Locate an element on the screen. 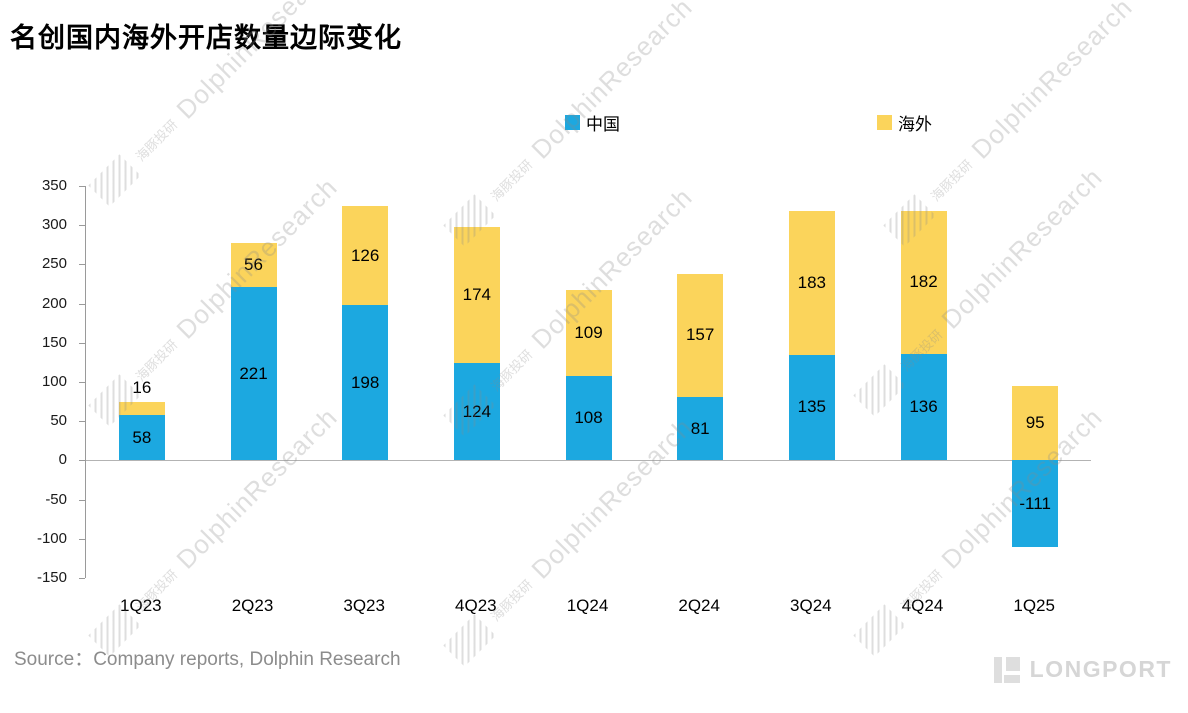 The height and width of the screenshot is (713, 1188). y-axis-label-300: 300 is located at coordinates (54, 225).